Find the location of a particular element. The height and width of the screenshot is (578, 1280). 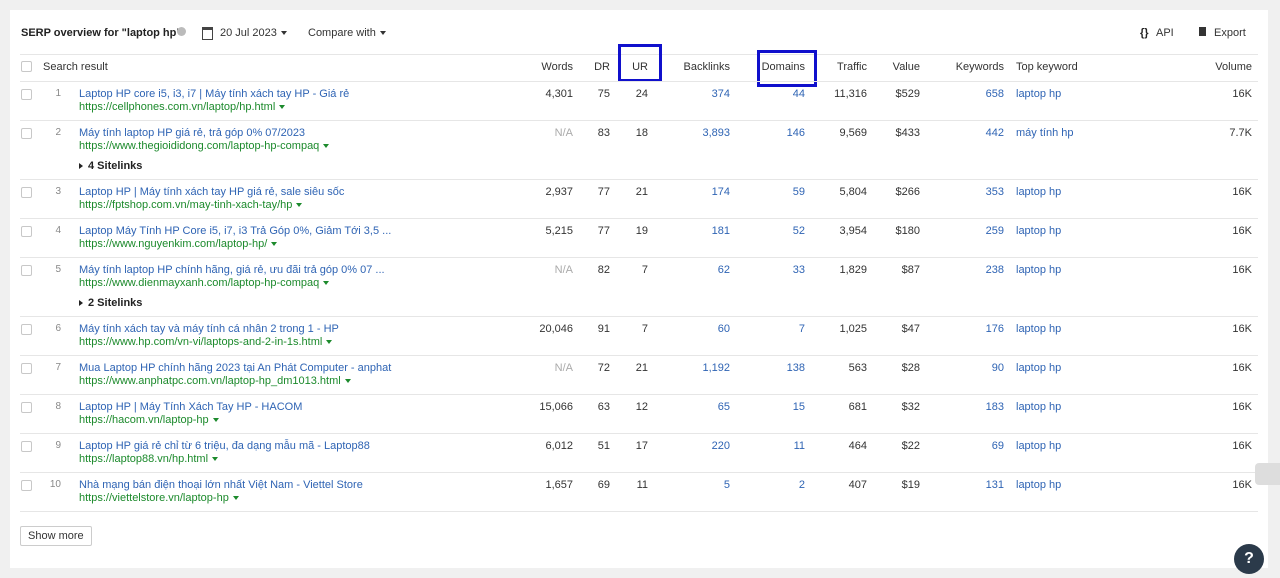

cell-words: N/A is located at coordinates (563, 133).